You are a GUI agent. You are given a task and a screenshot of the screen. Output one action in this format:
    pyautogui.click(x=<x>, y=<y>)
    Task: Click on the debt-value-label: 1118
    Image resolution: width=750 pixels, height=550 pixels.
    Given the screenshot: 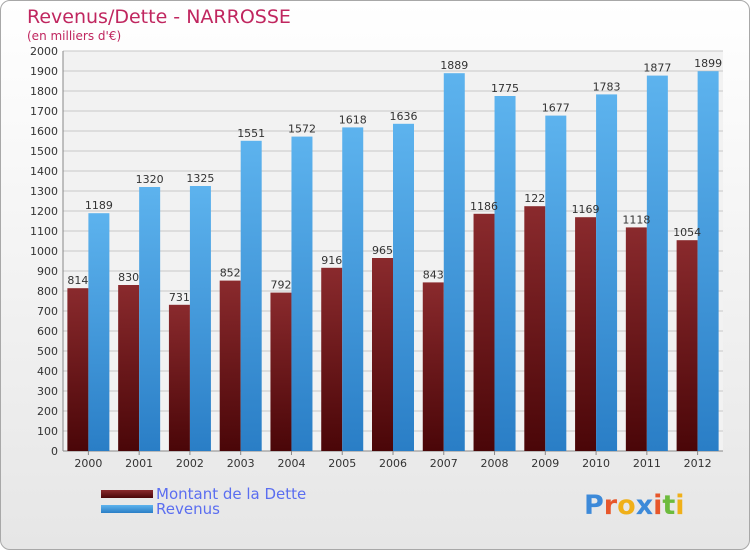 What is the action you would take?
    pyautogui.click(x=636, y=219)
    